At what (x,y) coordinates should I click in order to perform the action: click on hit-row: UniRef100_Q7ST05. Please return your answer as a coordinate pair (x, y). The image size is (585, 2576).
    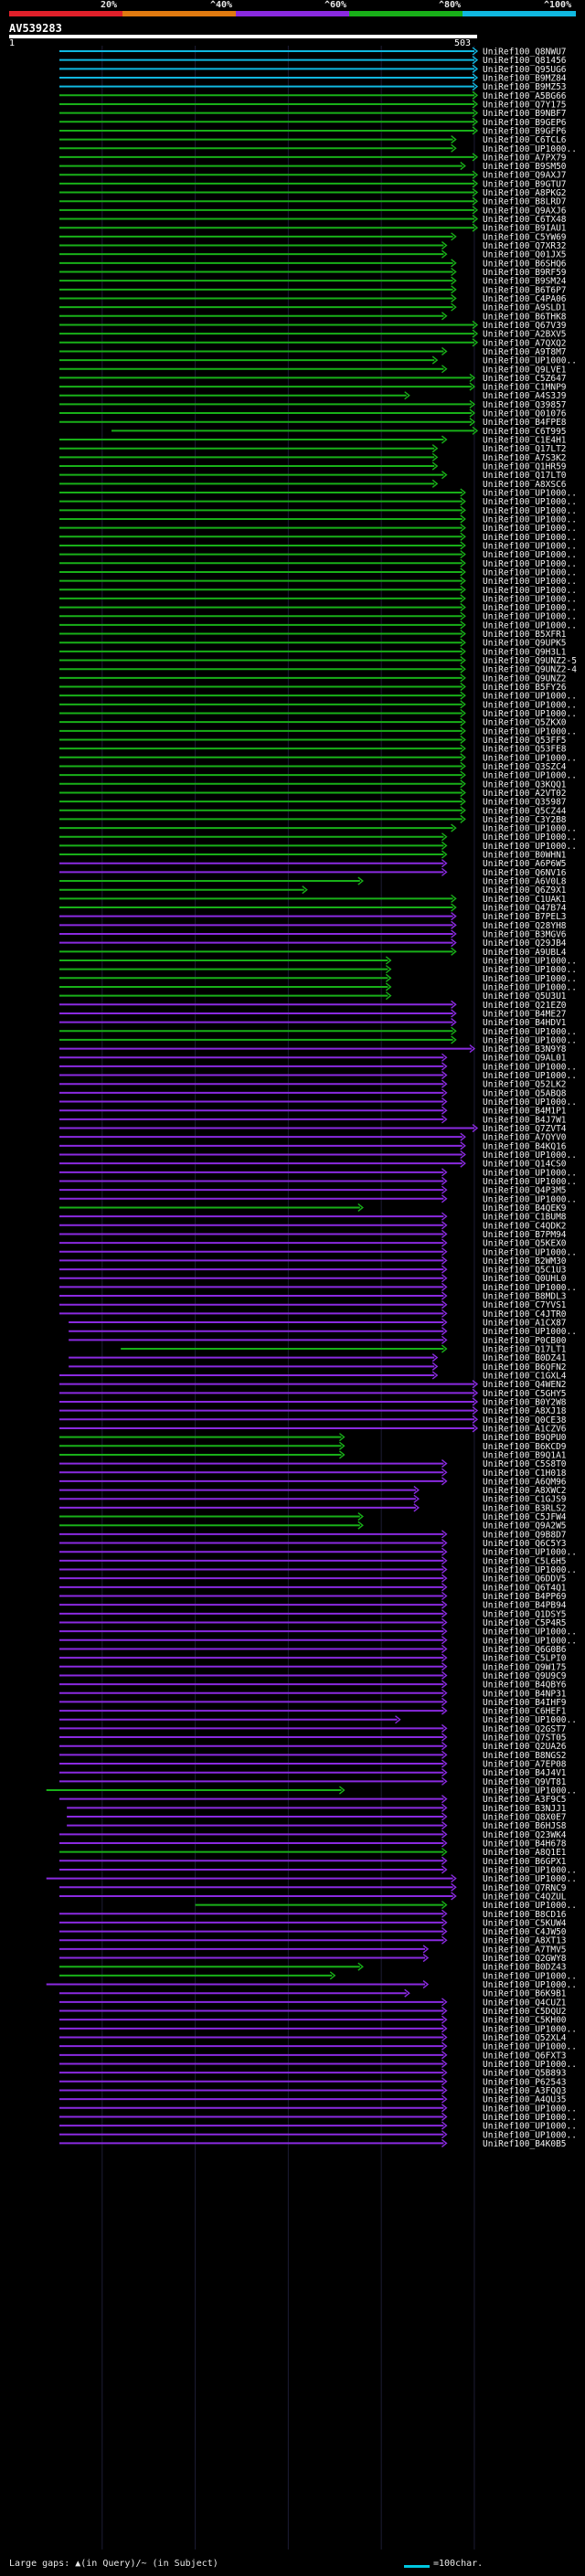
    Looking at the image, I should click on (313, 1738).